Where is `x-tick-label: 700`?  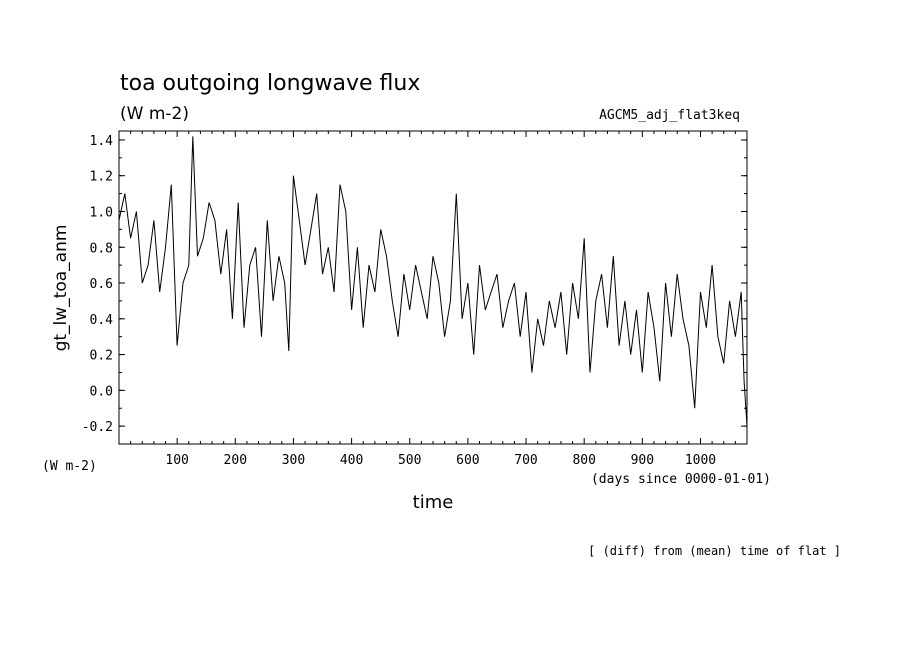 x-tick-label: 700 is located at coordinates (525, 460).